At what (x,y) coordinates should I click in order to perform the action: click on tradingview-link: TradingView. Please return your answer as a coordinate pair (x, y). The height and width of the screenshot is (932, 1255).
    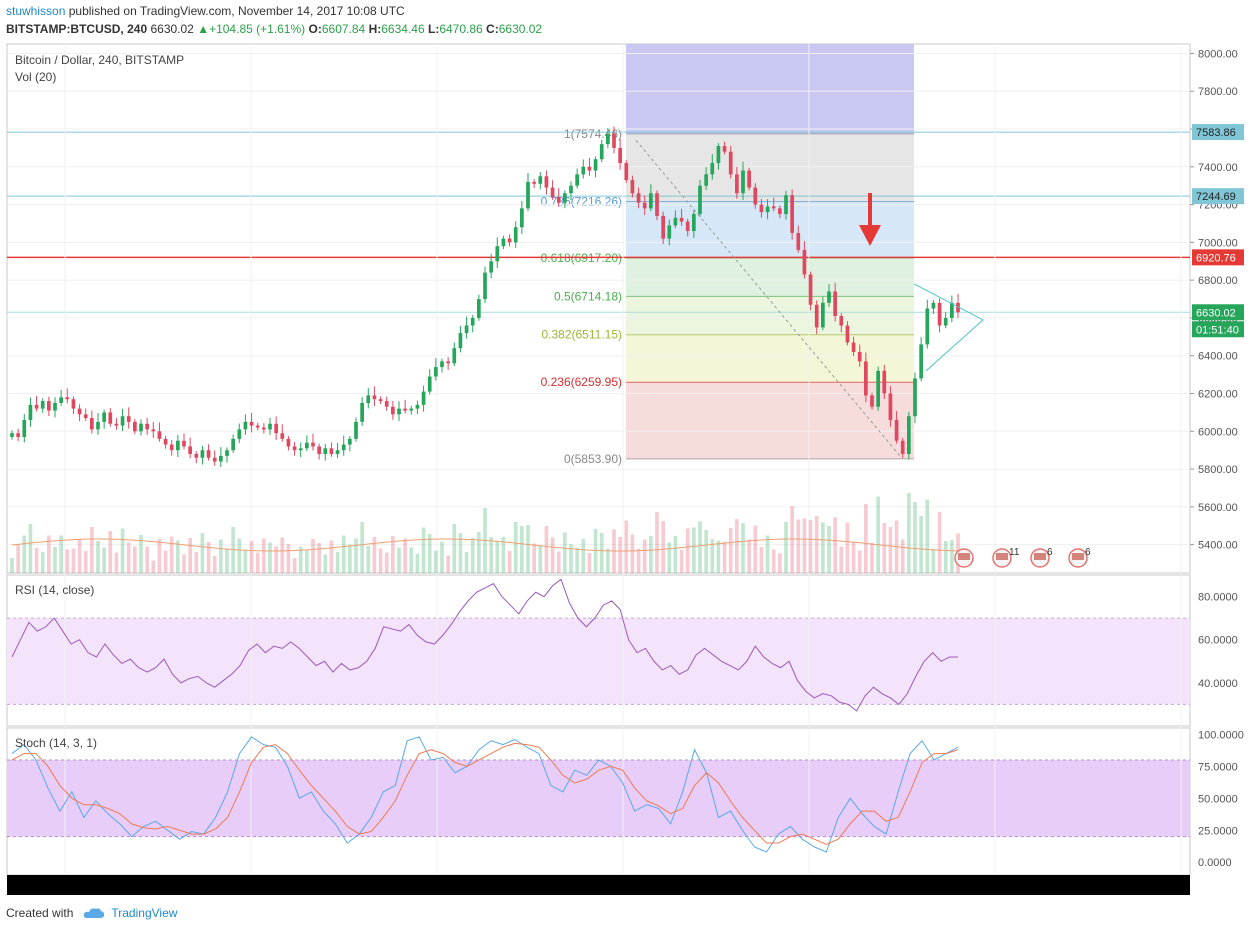
    Looking at the image, I should click on (144, 913).